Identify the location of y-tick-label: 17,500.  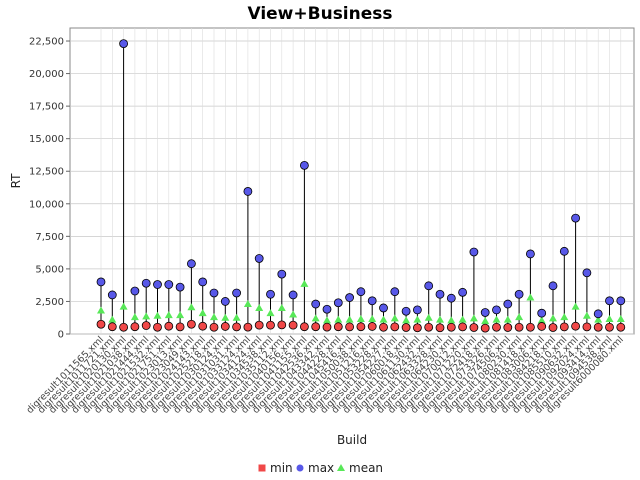
(46, 107).